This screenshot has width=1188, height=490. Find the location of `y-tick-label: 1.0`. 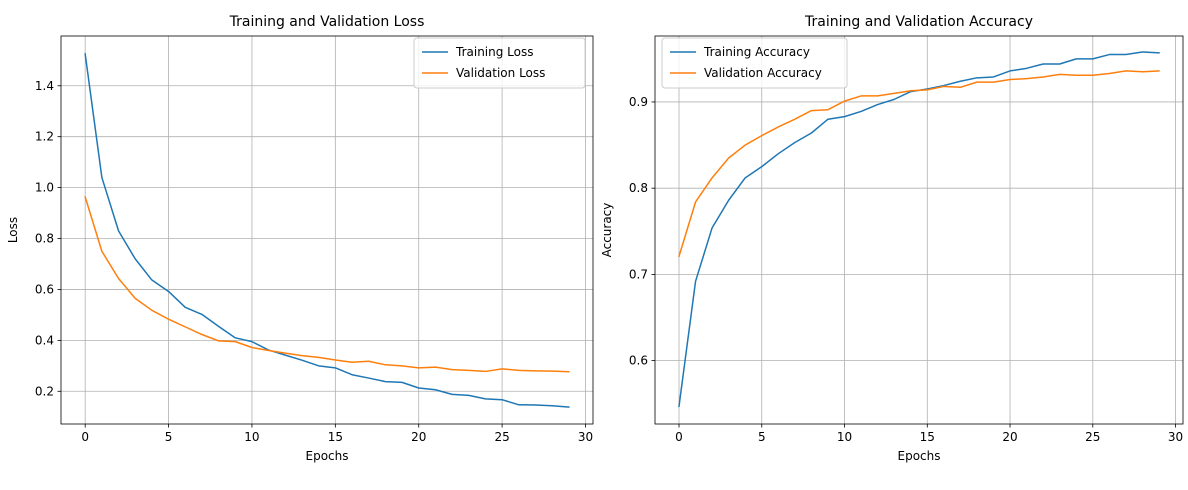

y-tick-label: 1.0 is located at coordinates (44, 188).